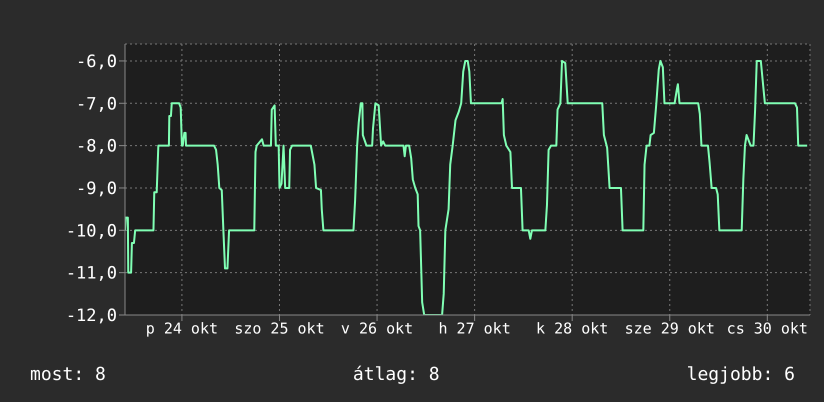 The height and width of the screenshot is (402, 824). What do you see at coordinates (91, 231) in the screenshot?
I see `y-tick-label: -10,0` at bounding box center [91, 231].